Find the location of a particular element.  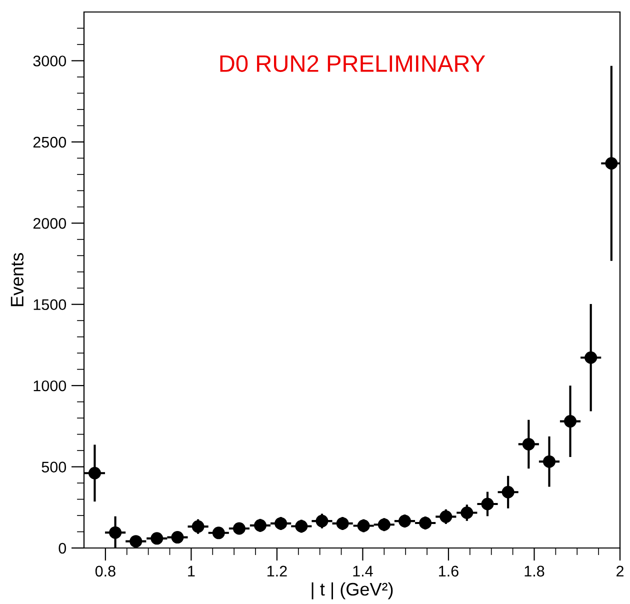

y-tick-label: 2000 is located at coordinates (49, 223).